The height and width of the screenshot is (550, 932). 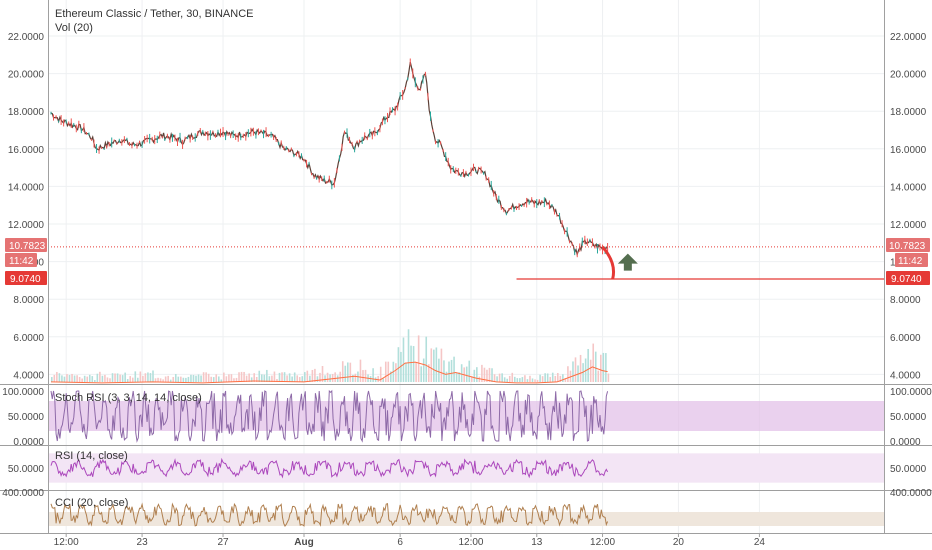 What do you see at coordinates (908, 37) in the screenshot?
I see `y-tick-label-right: 22.0000` at bounding box center [908, 37].